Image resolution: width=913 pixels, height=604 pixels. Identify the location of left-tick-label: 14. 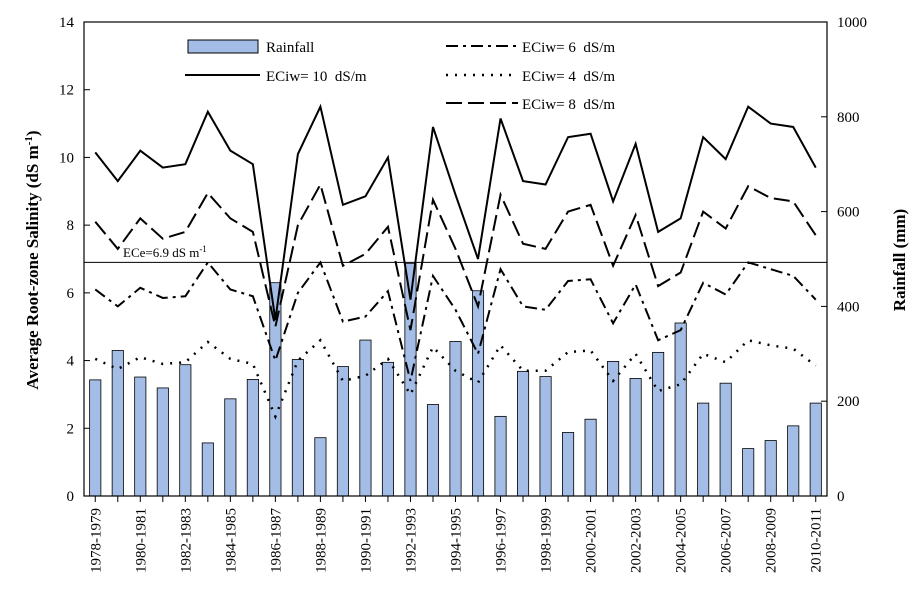
(67, 23).